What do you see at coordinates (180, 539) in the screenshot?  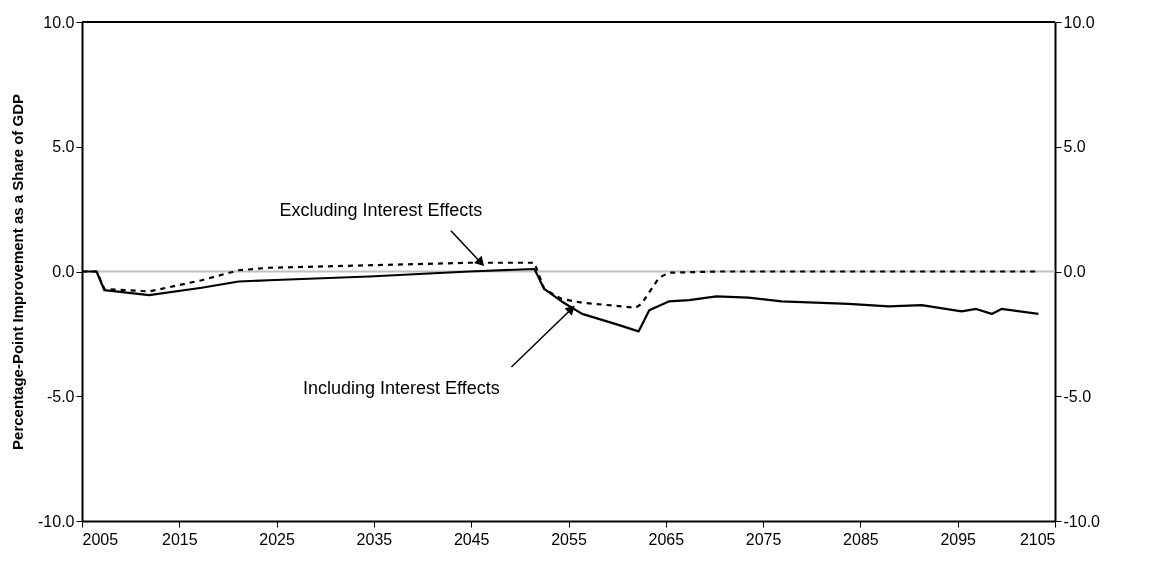 I see `x-tick-label: 2015` at bounding box center [180, 539].